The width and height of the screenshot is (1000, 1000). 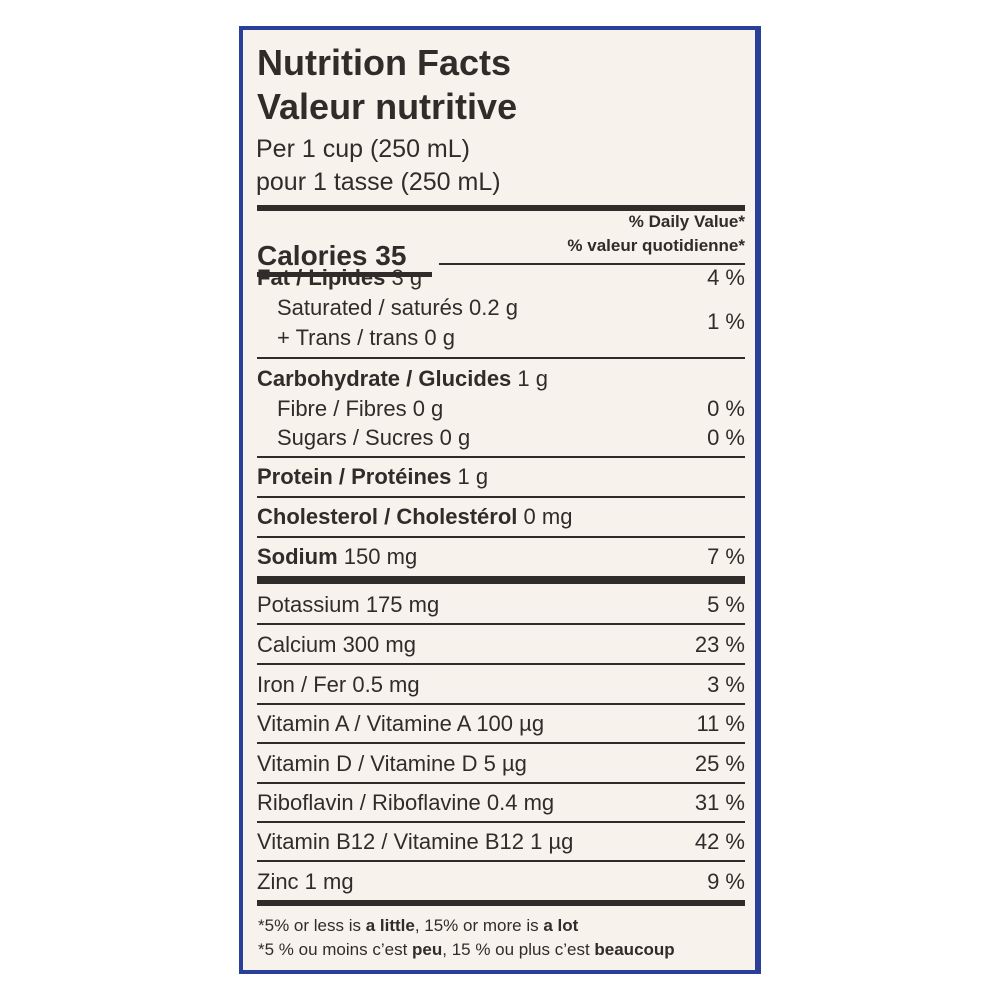 What do you see at coordinates (726, 881) in the screenshot?
I see `micro-daily-value: 9 %` at bounding box center [726, 881].